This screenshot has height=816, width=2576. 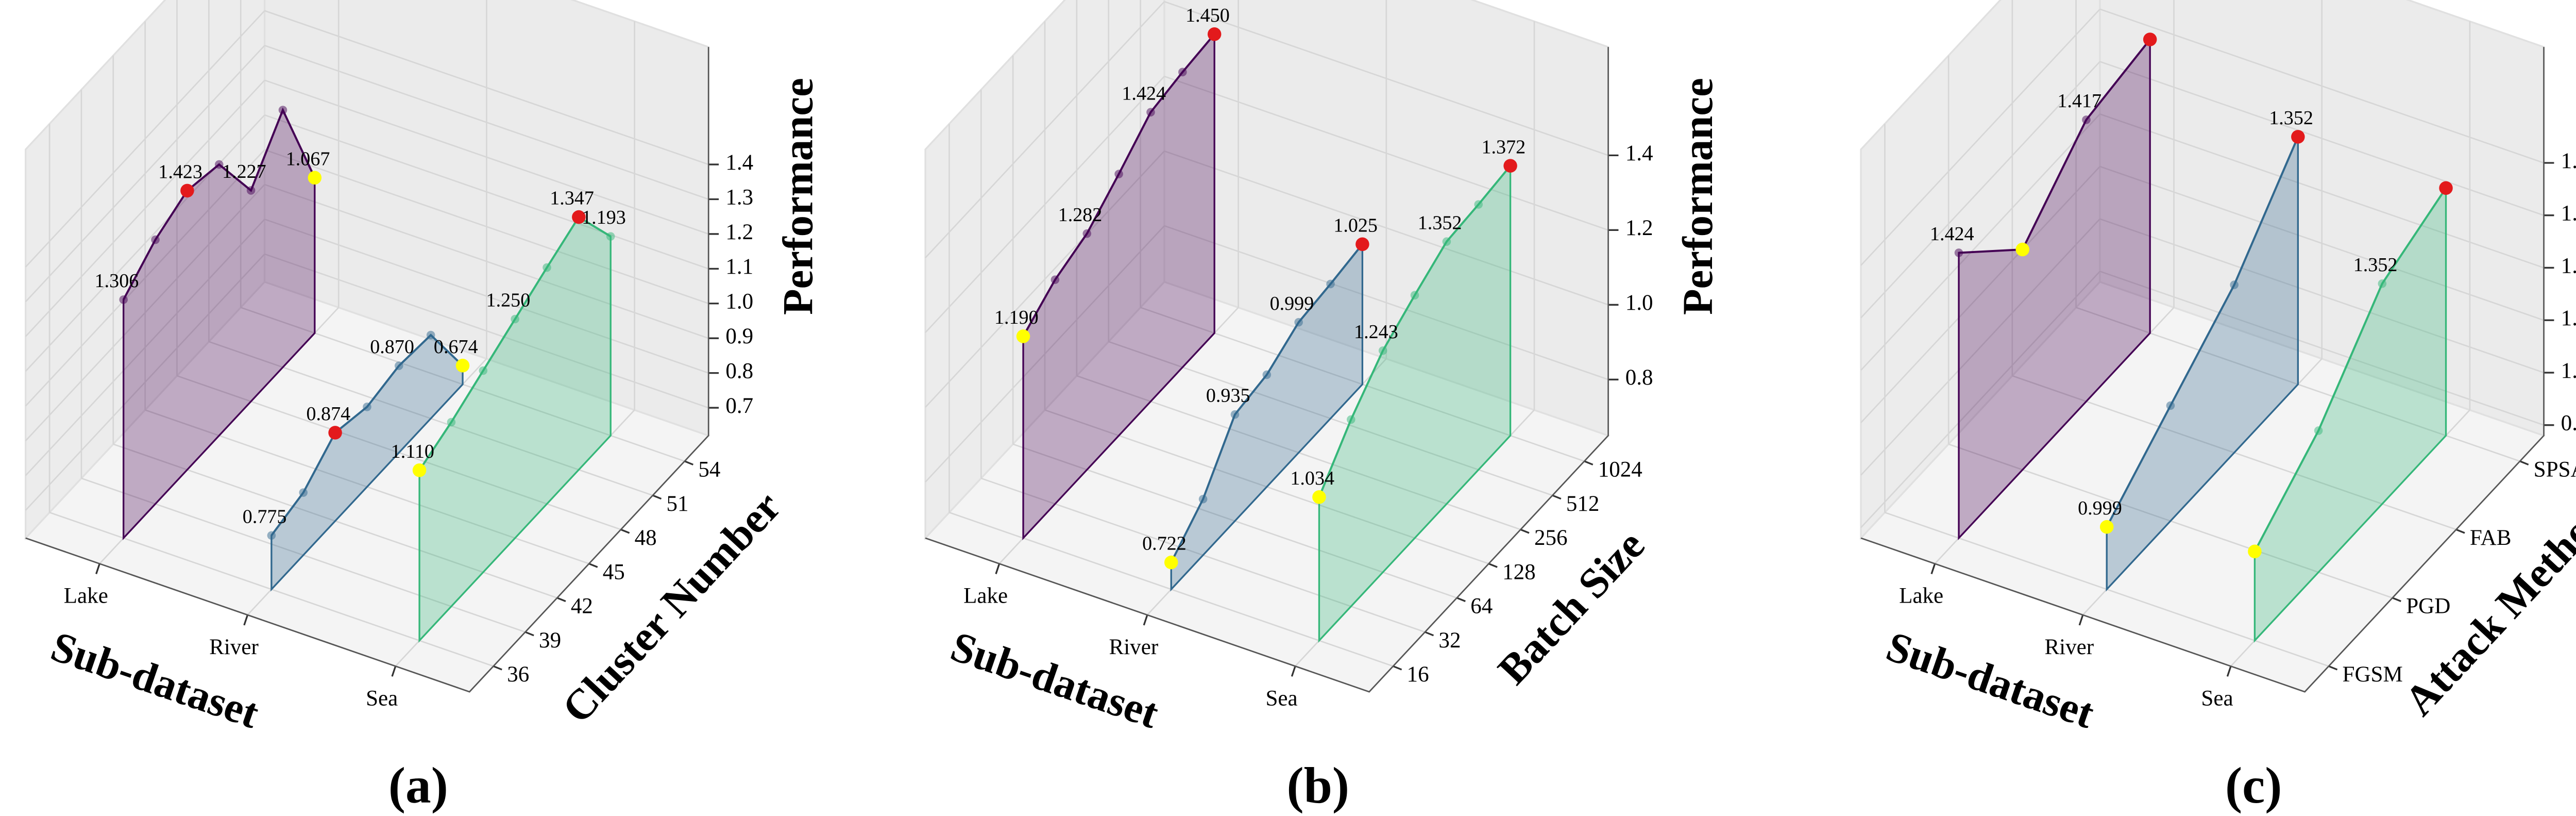 What do you see at coordinates (328, 414) in the screenshot?
I see `value-label: 0.874` at bounding box center [328, 414].